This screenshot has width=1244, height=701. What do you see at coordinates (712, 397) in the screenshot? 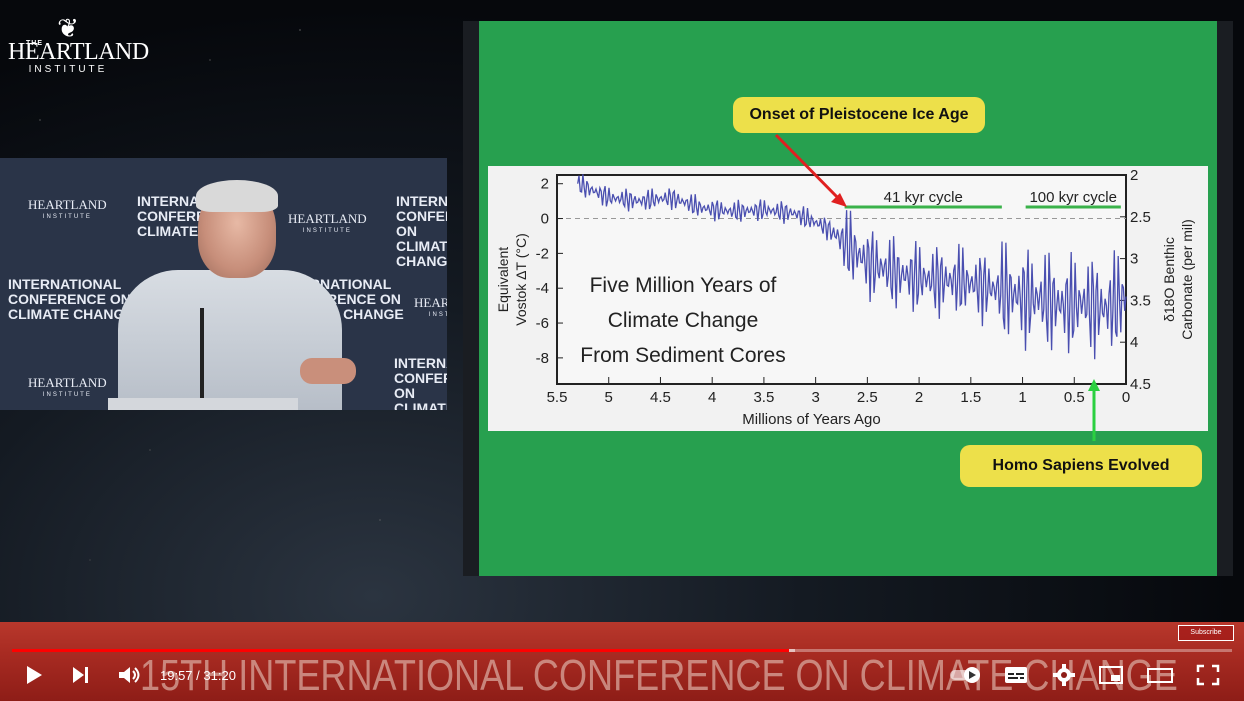
I see `x-tick-label: 4` at bounding box center [712, 397].